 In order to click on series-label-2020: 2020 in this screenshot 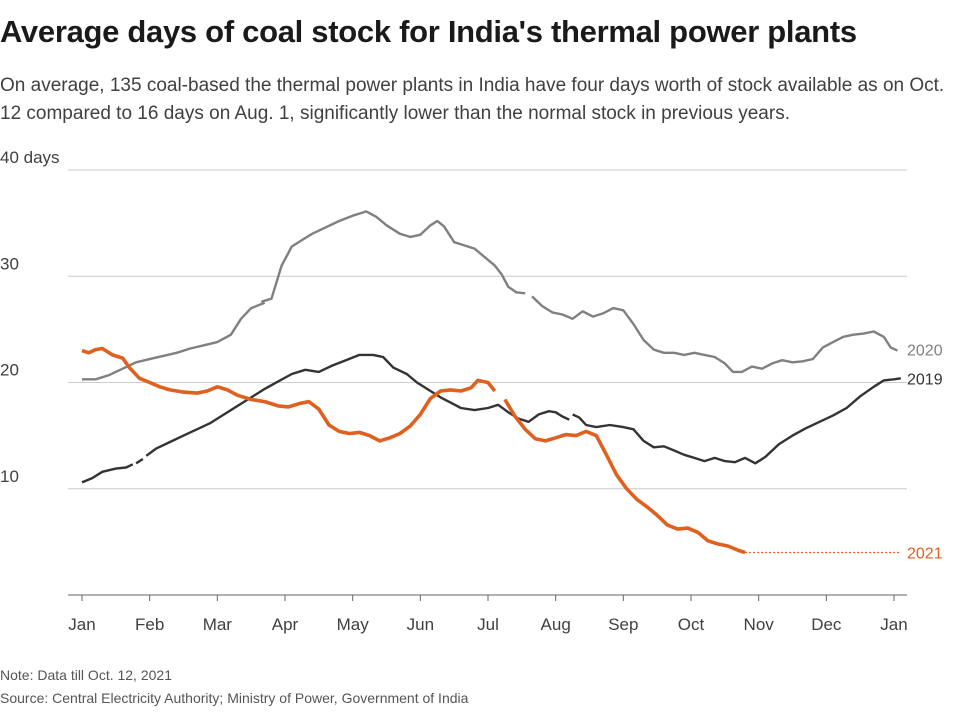, I will do `click(925, 351)`.